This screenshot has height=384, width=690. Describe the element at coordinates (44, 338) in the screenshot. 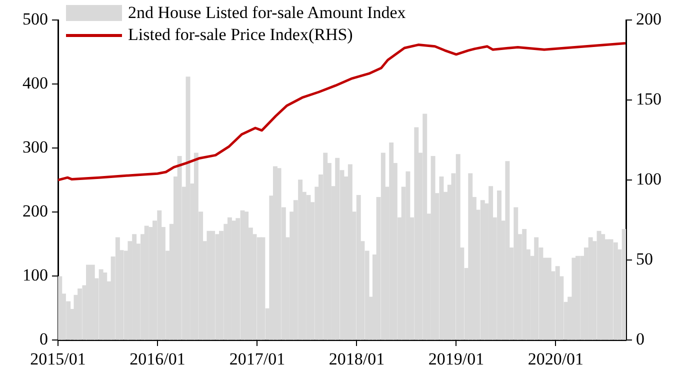

I see `y-tick-label: 0` at that location.